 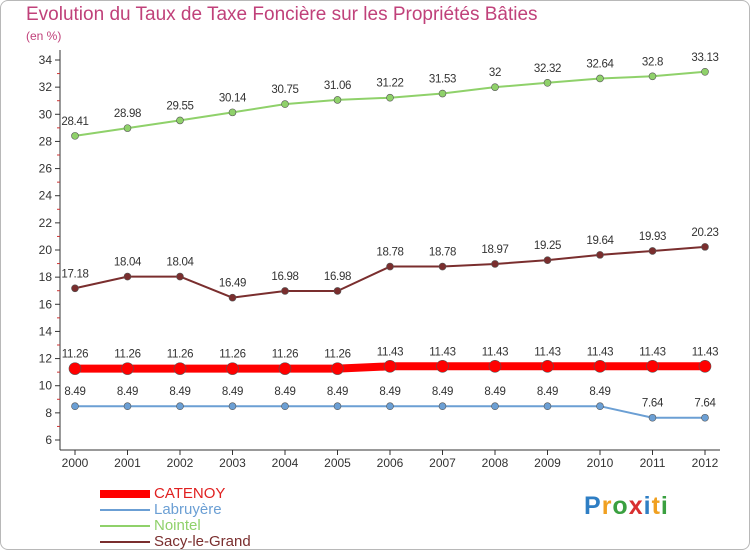 What do you see at coordinates (442, 80) in the screenshot?
I see `data-label-nointel: 31.53` at bounding box center [442, 80].